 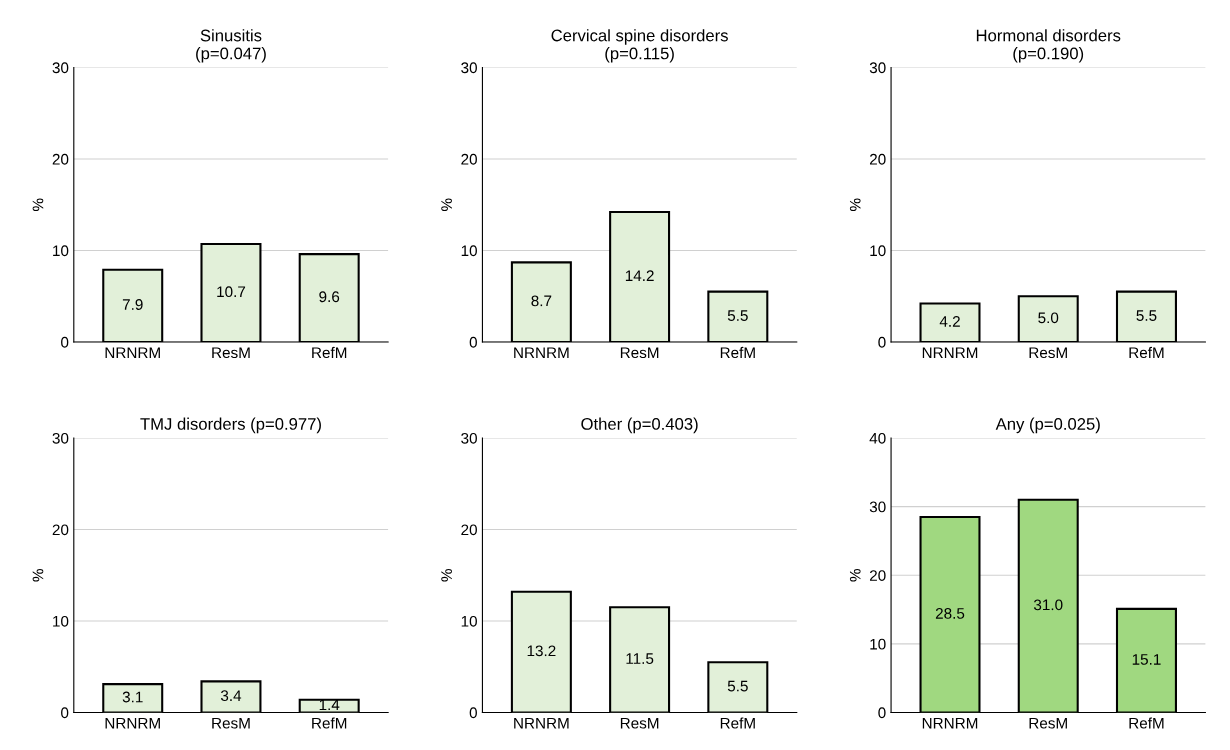 What do you see at coordinates (639, 46) in the screenshot?
I see `chart-title: Cervical spine disorders (p=0.115)` at bounding box center [639, 46].